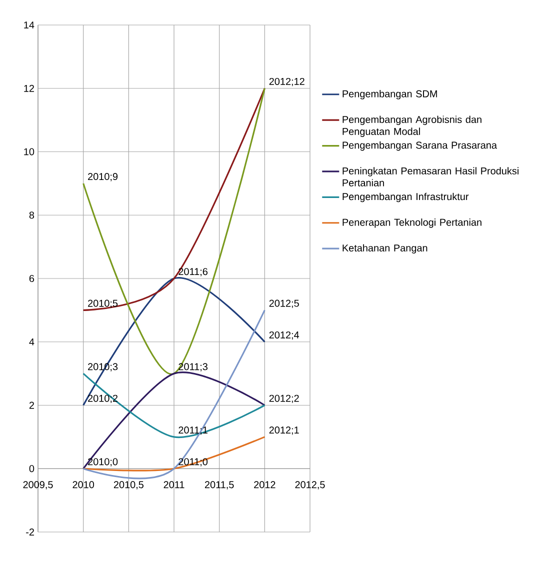  I want to click on legend-label: Peningkatan Pemasaran Hasil Produksi Pertanian, so click(430, 176).